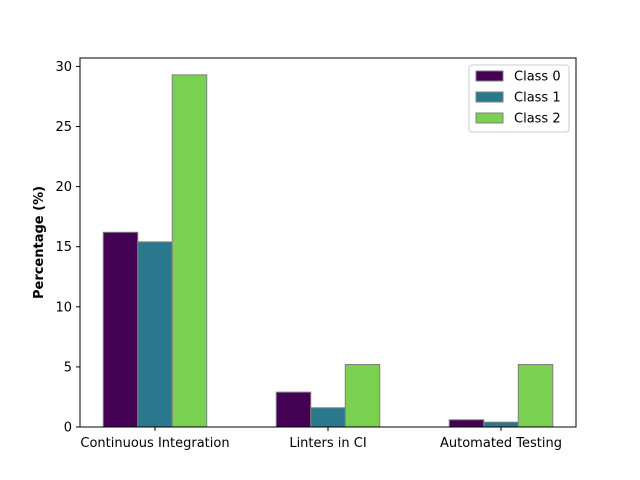 Image resolution: width=640 pixels, height=480 pixels. I want to click on y-tick-label: 20, so click(63, 187).